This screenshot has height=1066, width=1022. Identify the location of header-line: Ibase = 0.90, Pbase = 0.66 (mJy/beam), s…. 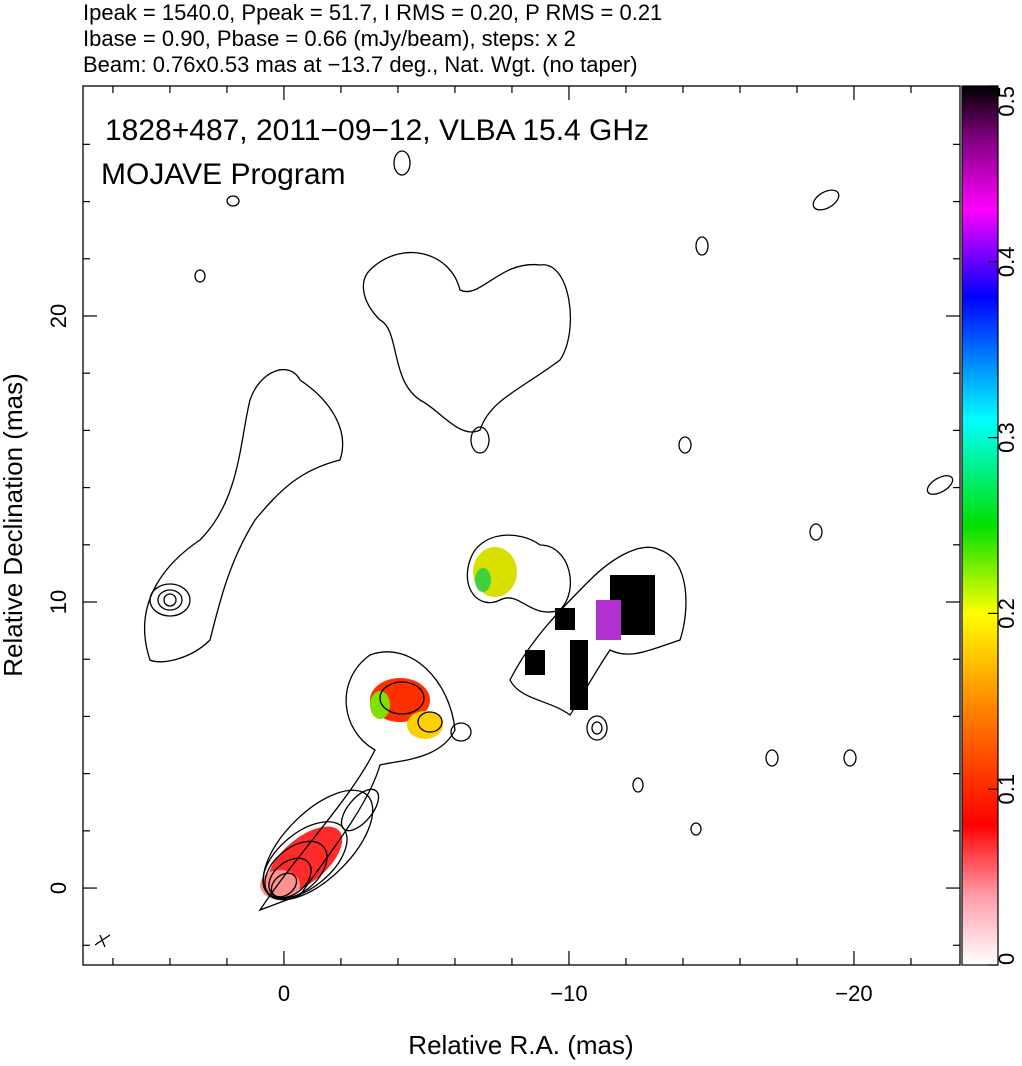
(329, 38).